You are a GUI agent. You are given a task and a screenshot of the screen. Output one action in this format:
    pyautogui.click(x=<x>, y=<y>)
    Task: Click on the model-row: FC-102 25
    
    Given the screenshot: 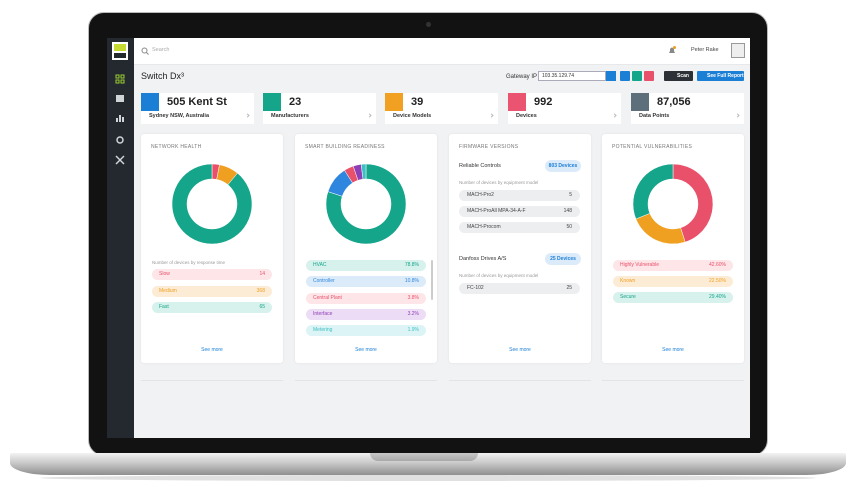 What is the action you would take?
    pyautogui.click(x=519, y=288)
    